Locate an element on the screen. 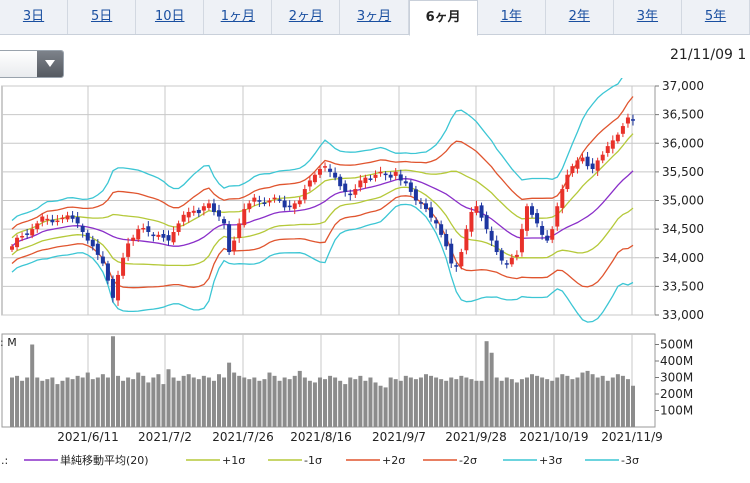  volume-tick-label: 300M is located at coordinates (676, 378).